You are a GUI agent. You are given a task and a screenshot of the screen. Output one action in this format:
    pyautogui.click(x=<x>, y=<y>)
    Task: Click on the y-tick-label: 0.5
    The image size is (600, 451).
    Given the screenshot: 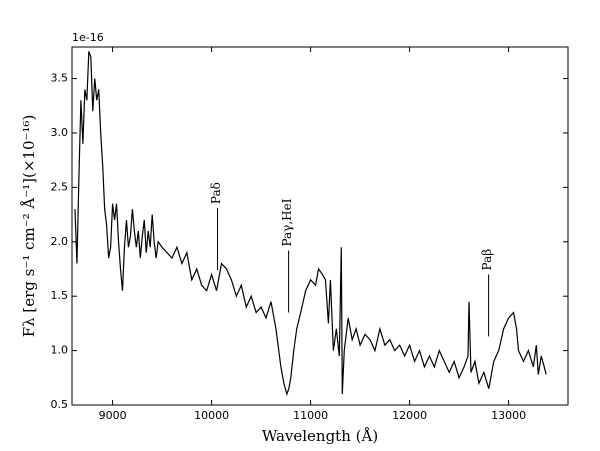 What is the action you would take?
    pyautogui.click(x=60, y=404)
    